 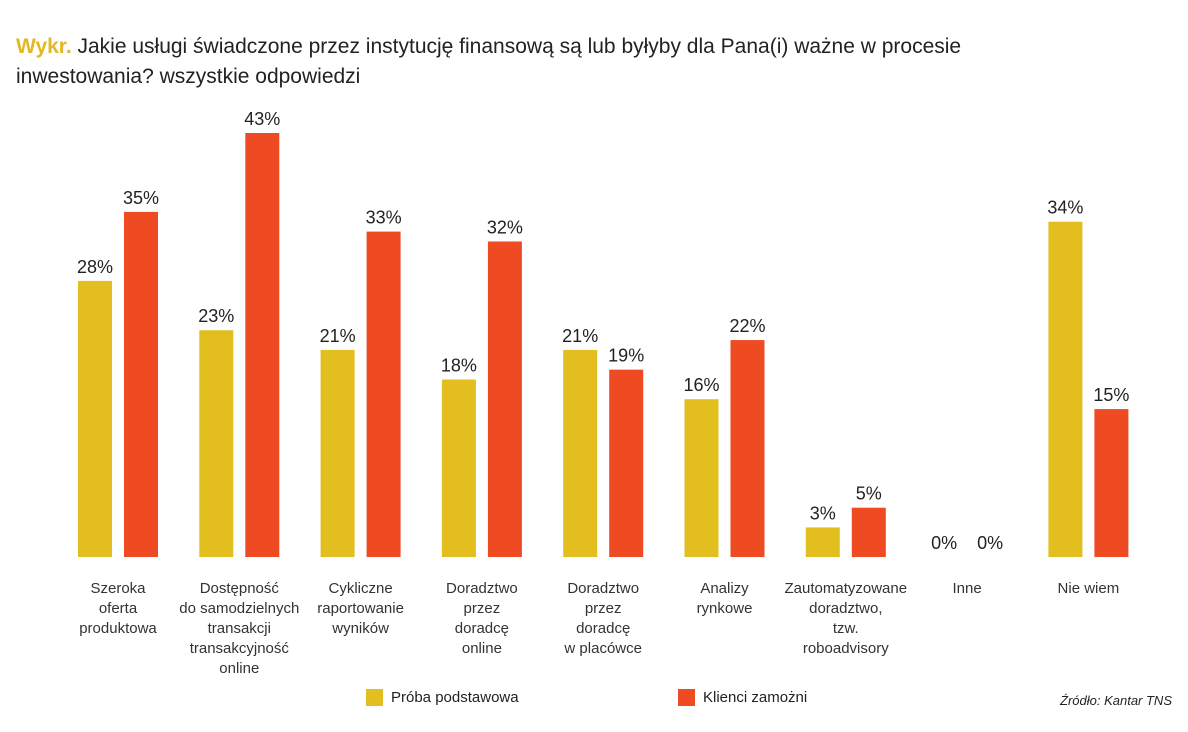 I want to click on data-label-b-0: 35%, so click(x=141, y=198).